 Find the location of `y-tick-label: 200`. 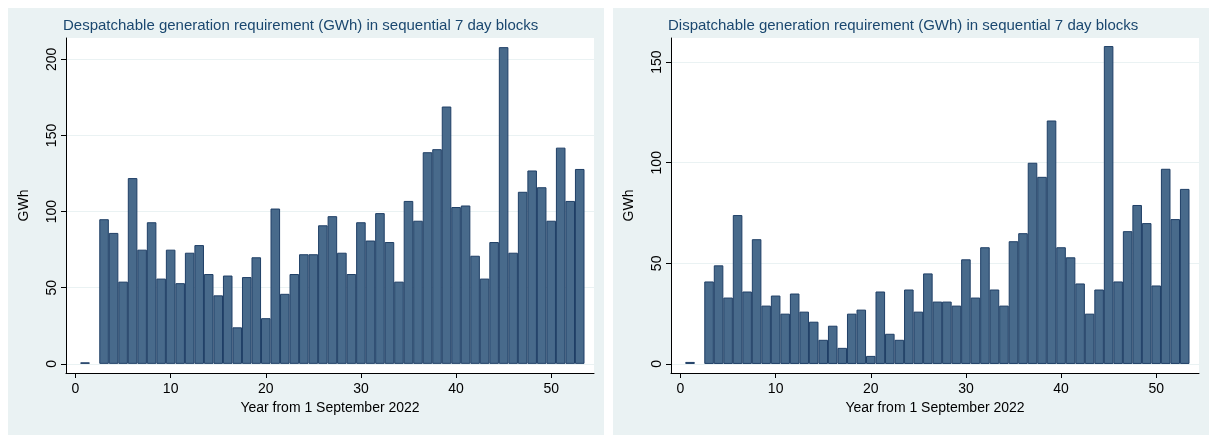

y-tick-label: 200 is located at coordinates (51, 59).